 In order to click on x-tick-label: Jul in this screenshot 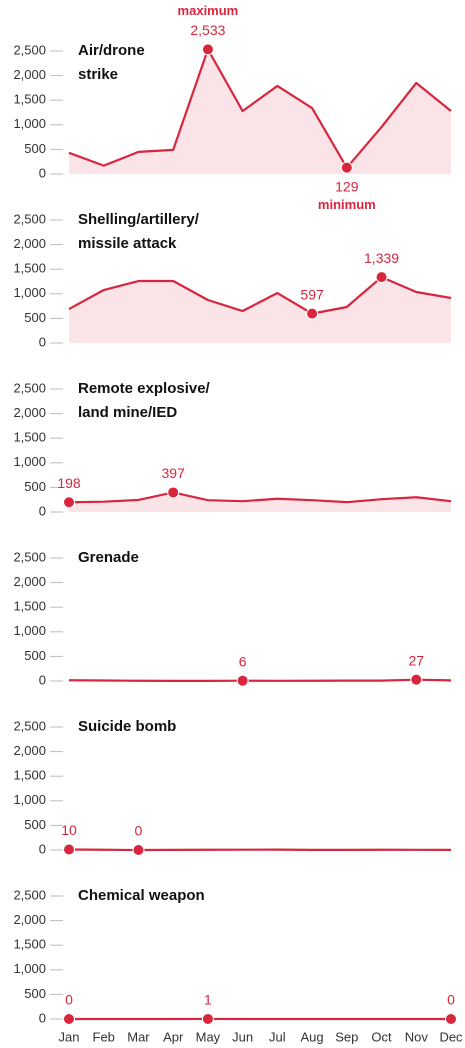, I will do `click(277, 1036)`.